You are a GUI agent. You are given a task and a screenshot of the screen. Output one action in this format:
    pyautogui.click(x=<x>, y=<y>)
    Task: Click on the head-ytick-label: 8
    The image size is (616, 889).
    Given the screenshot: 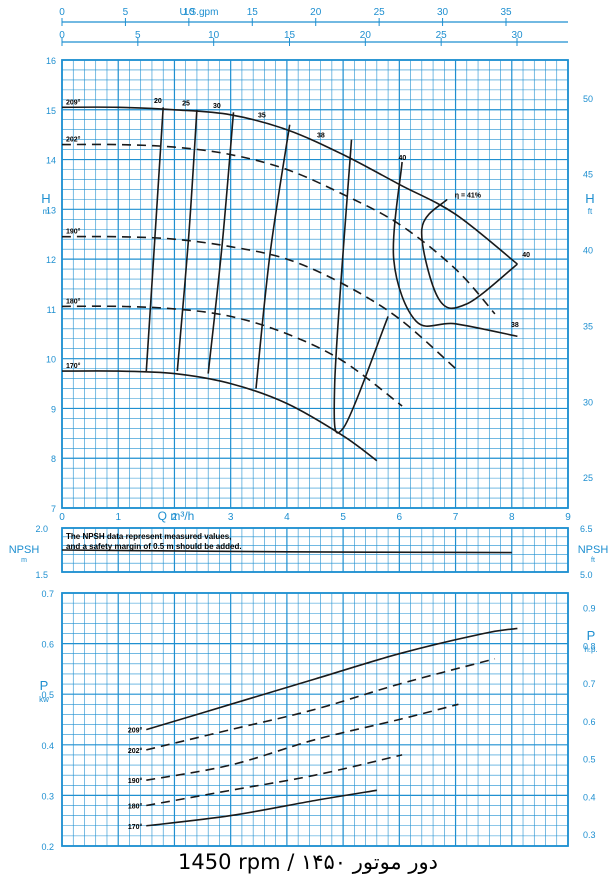 What is the action you would take?
    pyautogui.click(x=53, y=459)
    